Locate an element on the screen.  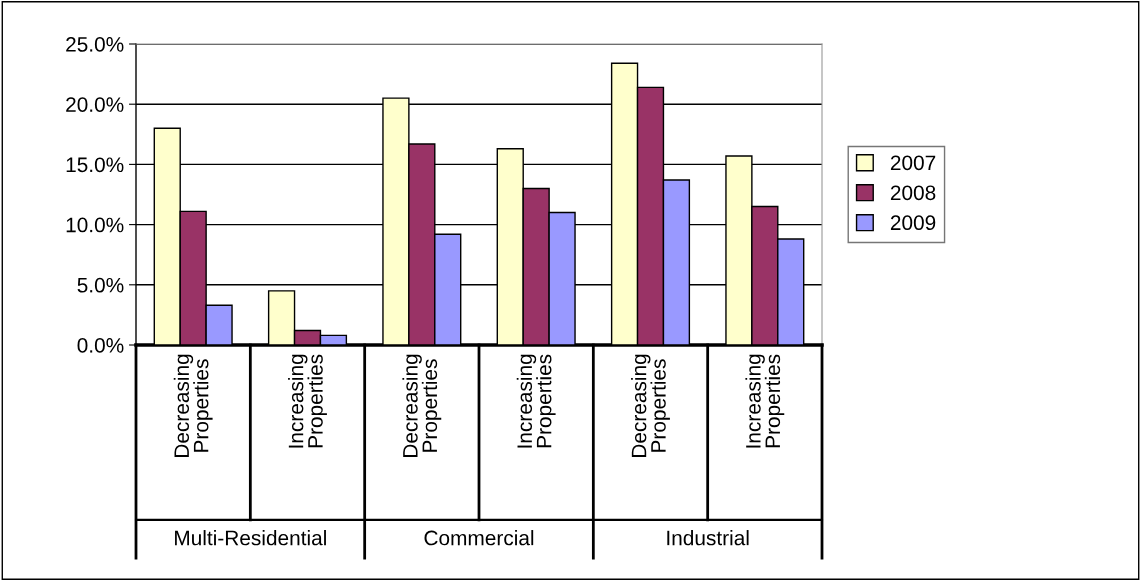
legend-label: 2008 is located at coordinates (913, 193).